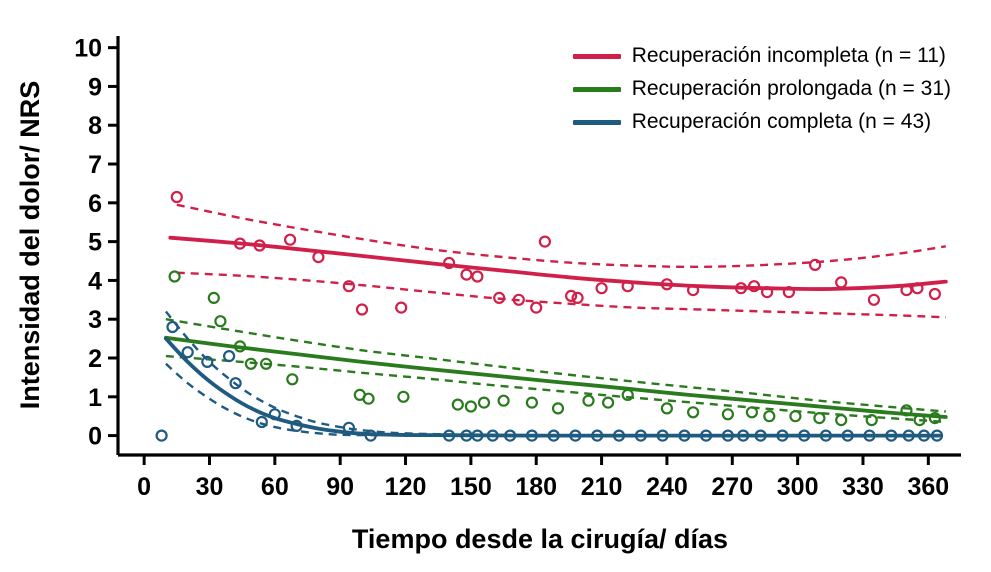 The width and height of the screenshot is (991, 572). Describe the element at coordinates (471, 487) in the screenshot. I see `x-tick-label: 150` at that location.